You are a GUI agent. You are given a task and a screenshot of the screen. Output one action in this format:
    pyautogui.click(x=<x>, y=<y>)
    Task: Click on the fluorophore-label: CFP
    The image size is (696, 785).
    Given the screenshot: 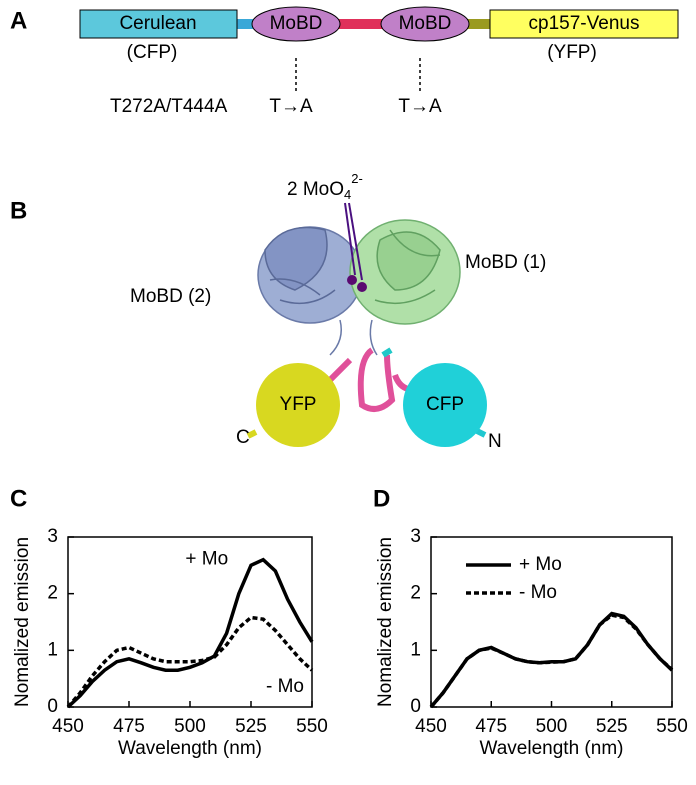 What is the action you would take?
    pyautogui.click(x=445, y=404)
    